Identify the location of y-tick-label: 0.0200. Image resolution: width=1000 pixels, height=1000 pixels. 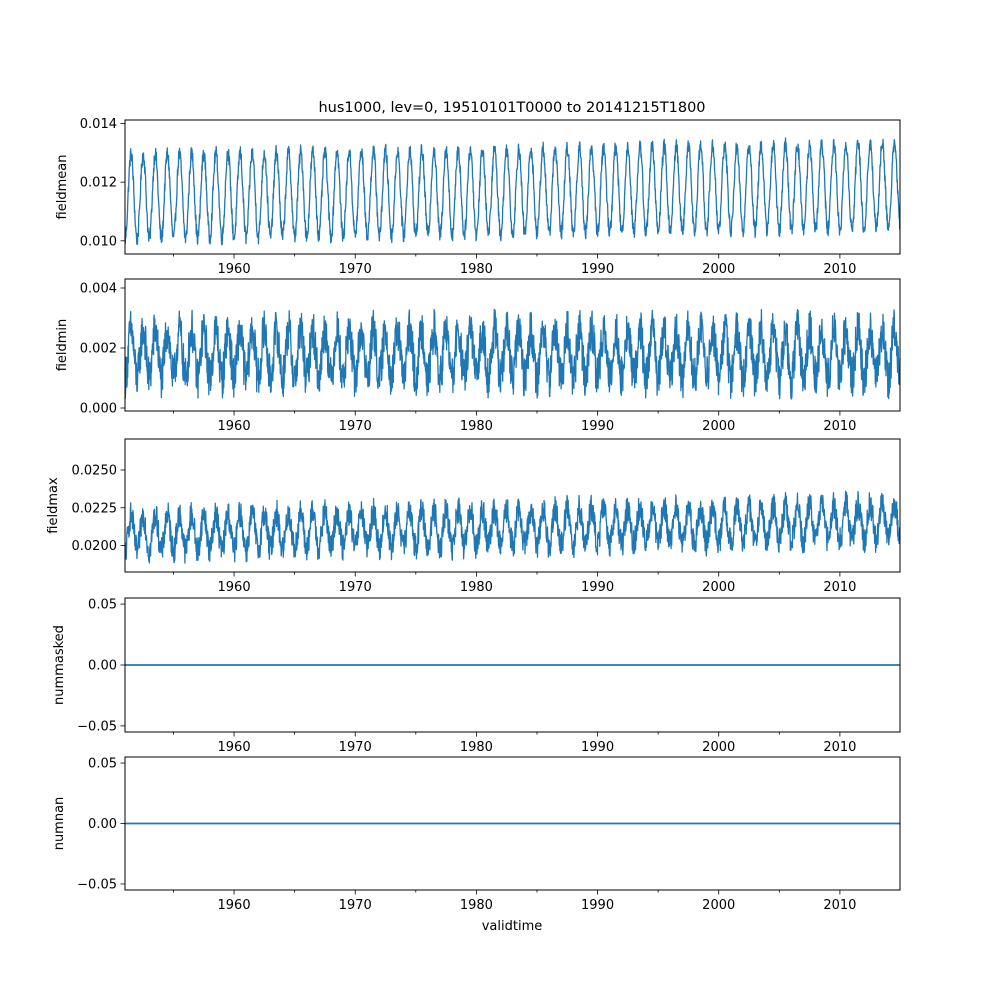
(95, 546).